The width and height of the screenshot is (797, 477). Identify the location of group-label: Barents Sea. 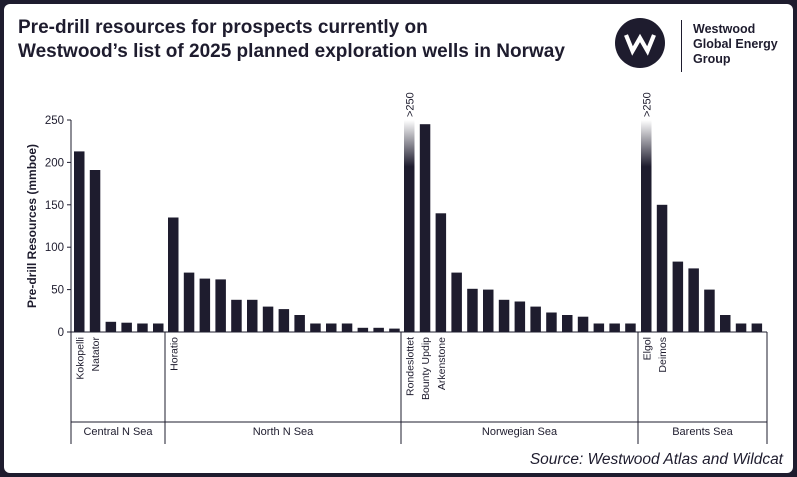
(702, 432).